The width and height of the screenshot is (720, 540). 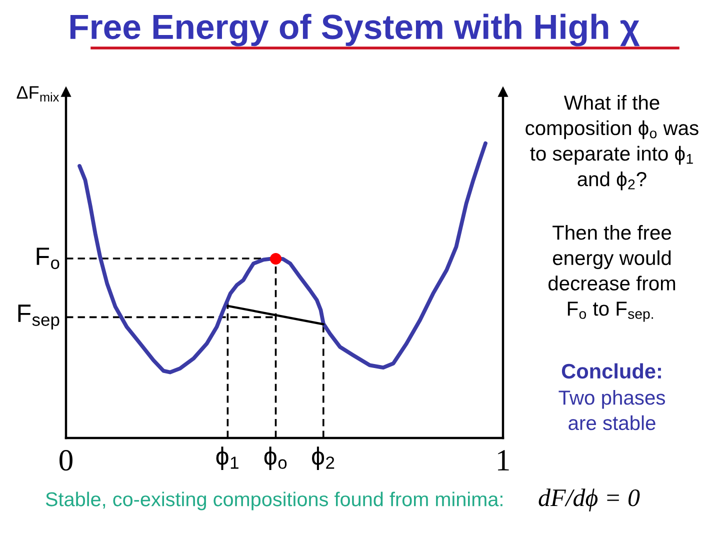 What do you see at coordinates (503, 460) in the screenshot?
I see `x-tick-label: 1` at bounding box center [503, 460].